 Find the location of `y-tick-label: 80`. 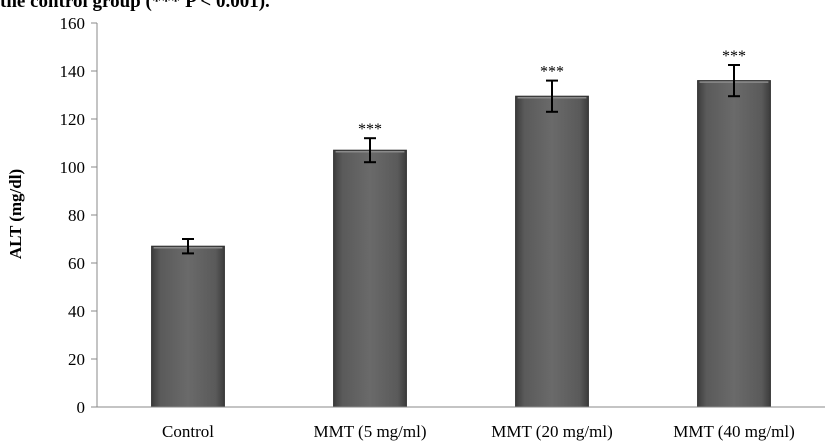

y-tick-label: 80 is located at coordinates (76, 215).